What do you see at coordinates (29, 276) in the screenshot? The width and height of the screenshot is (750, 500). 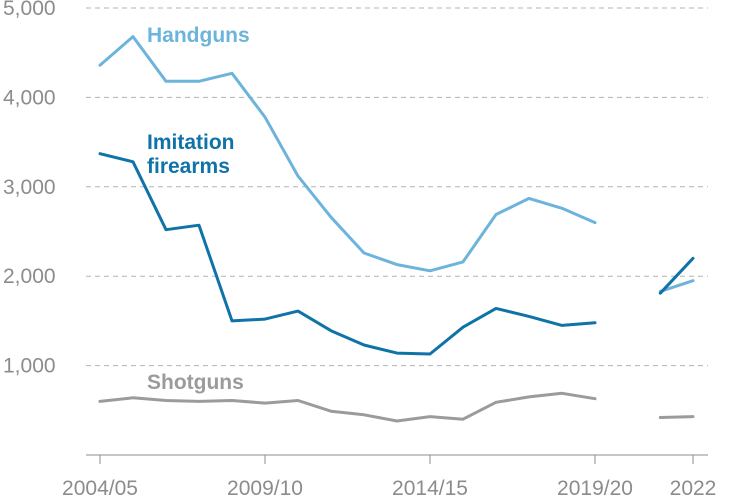 I see `y-tick-label: 2,000` at bounding box center [29, 276].